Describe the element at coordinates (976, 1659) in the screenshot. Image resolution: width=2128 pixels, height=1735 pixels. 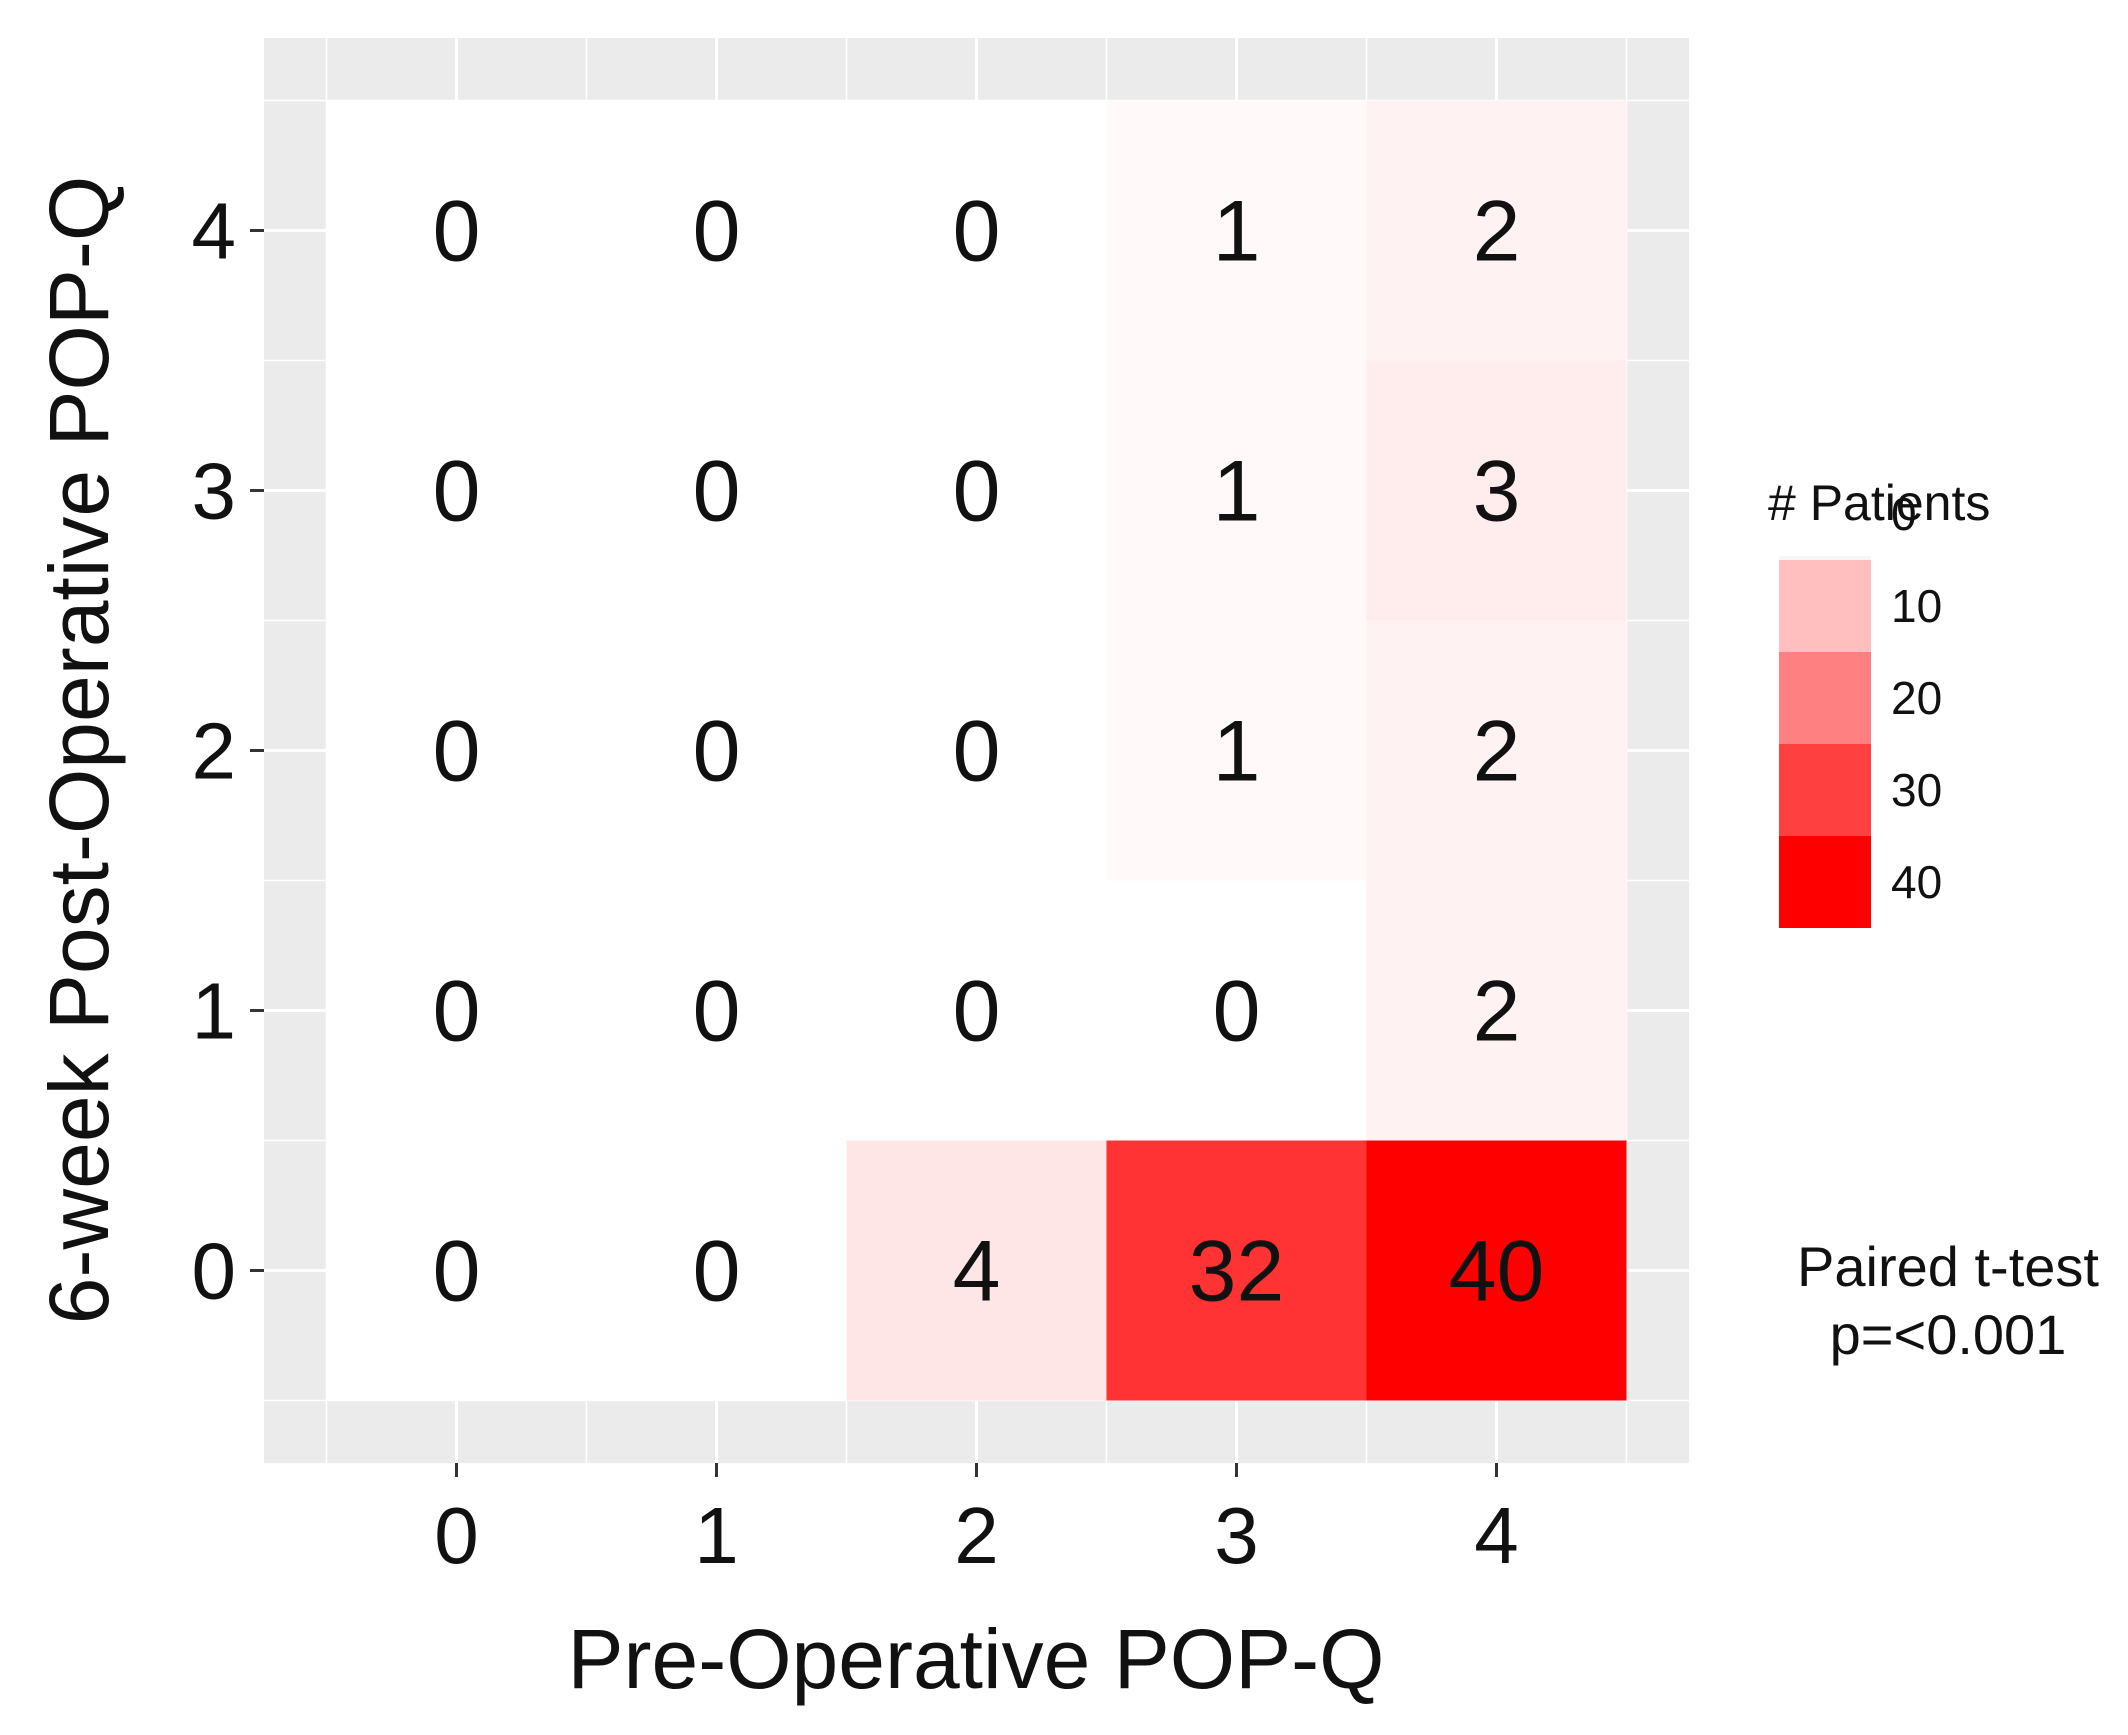
I see `x-axis-title: Pre-Operative POP-Q` at that location.